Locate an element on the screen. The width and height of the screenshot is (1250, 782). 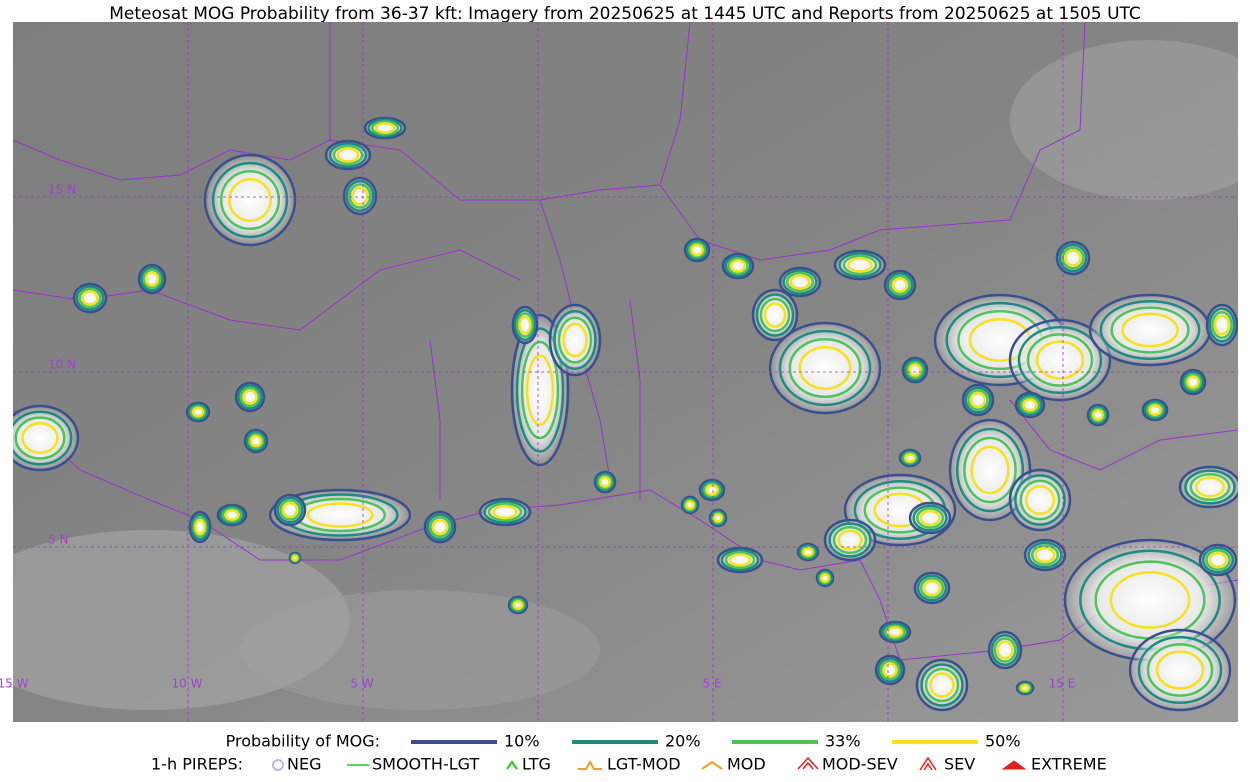
legend-title: 1-h PIREPS: is located at coordinates (197, 764).